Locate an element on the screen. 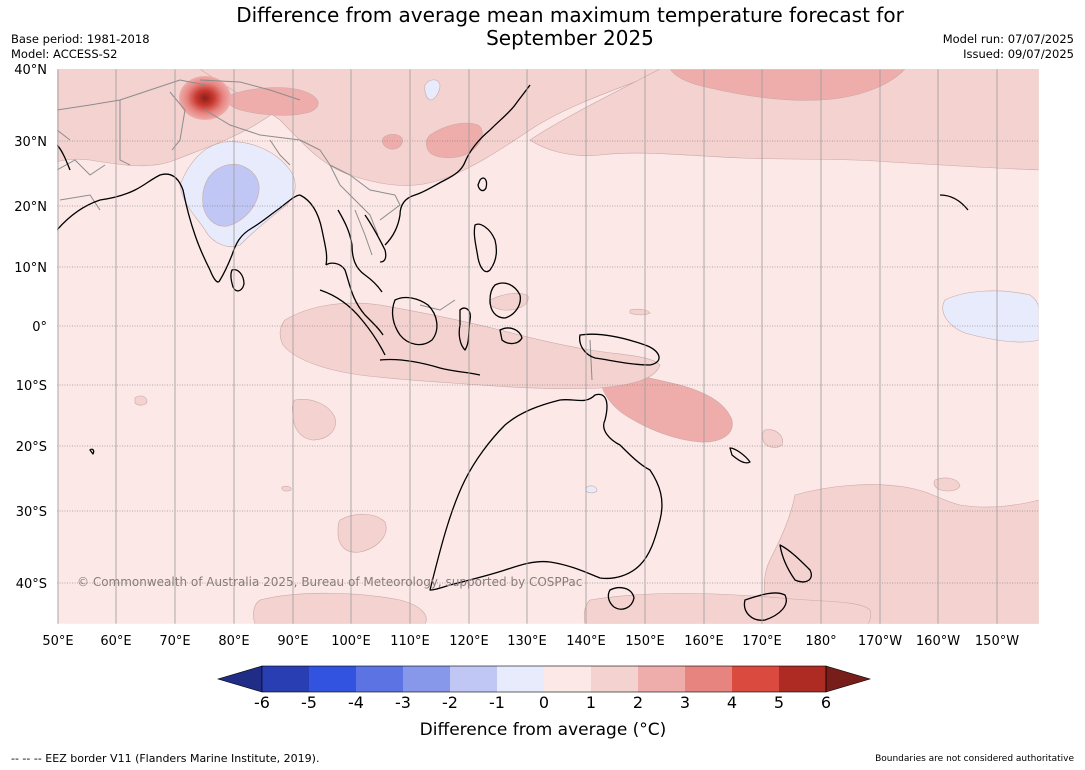 The image size is (1085, 770). model-name: Model: ACCESS-S2 is located at coordinates (64, 54).